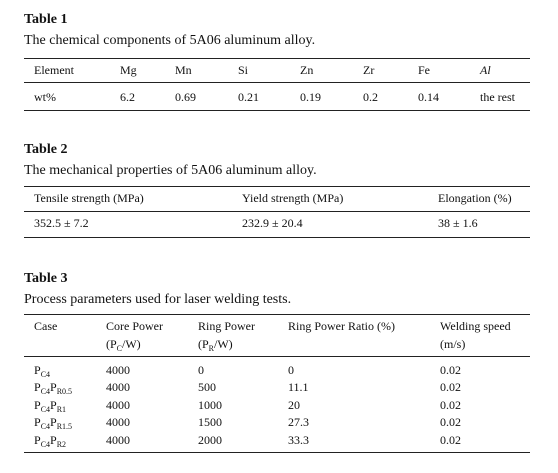 This screenshot has height=473, width=558. Describe the element at coordinates (298, 440) in the screenshot. I see `table-cell: 33.3` at that location.